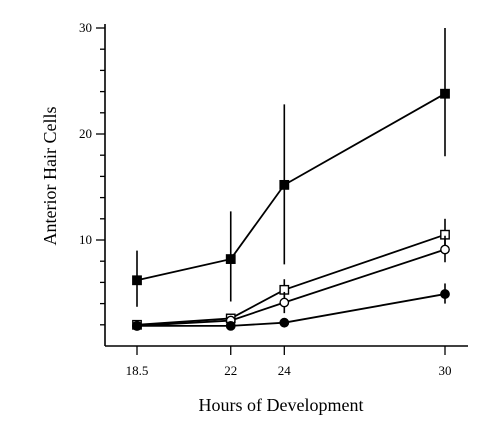  I want to click on x-tick-label: 18.5, so click(137, 370).